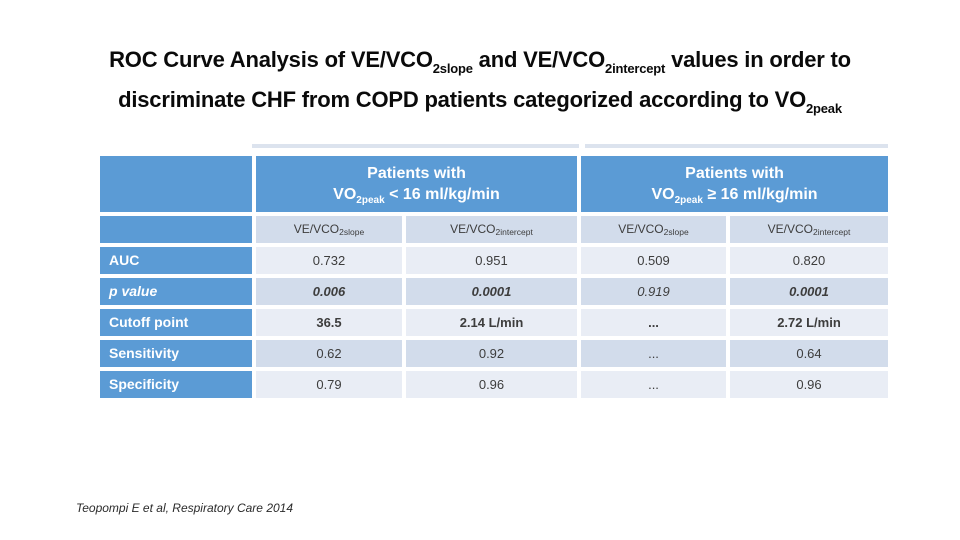 The height and width of the screenshot is (540, 960). What do you see at coordinates (491, 384) in the screenshot?
I see `data-cell-specificity-2: 0.96` at bounding box center [491, 384].